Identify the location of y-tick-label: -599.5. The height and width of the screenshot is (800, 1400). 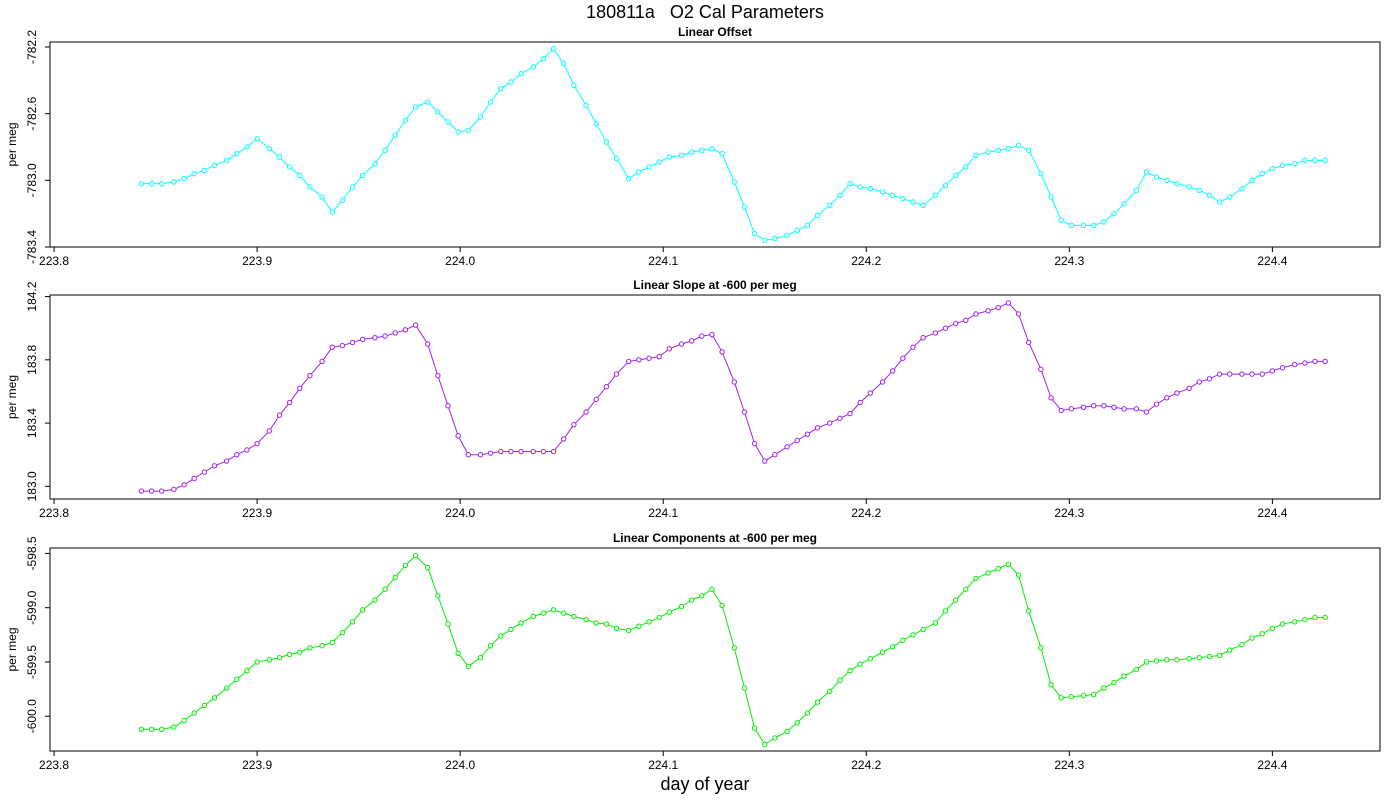
(32, 662).